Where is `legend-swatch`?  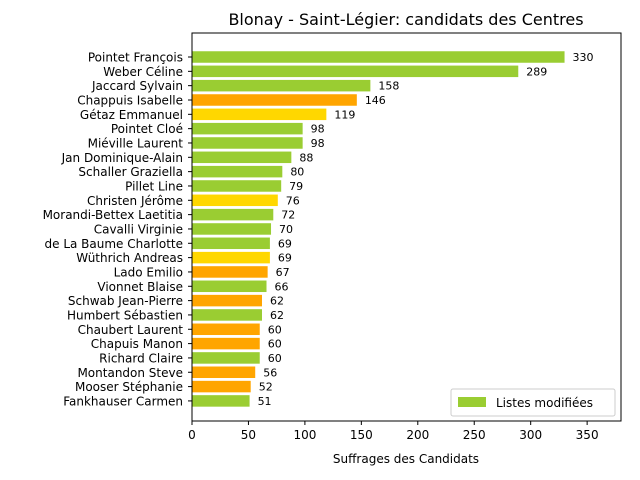 legend-swatch is located at coordinates (472, 402).